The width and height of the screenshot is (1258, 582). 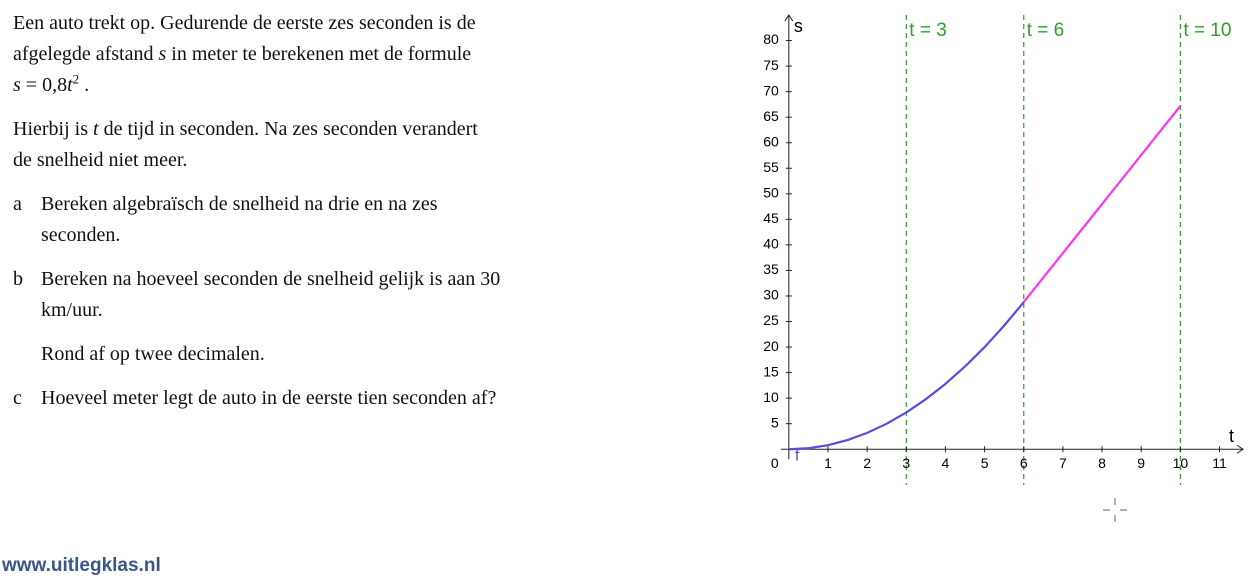 What do you see at coordinates (86, 54) in the screenshot?
I see `text: afgelegde afstand` at bounding box center [86, 54].